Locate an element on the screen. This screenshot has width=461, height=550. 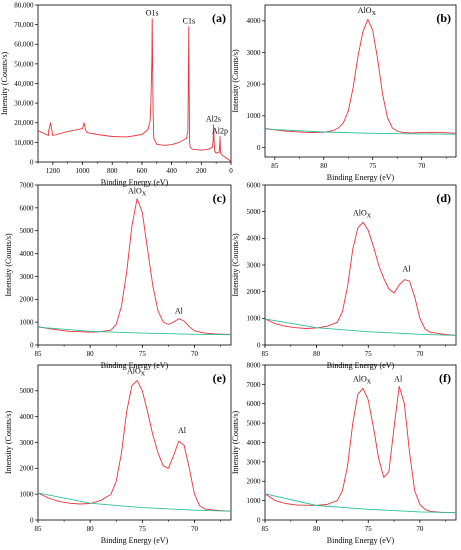
peak-annotation: Al2s is located at coordinates (213, 119).